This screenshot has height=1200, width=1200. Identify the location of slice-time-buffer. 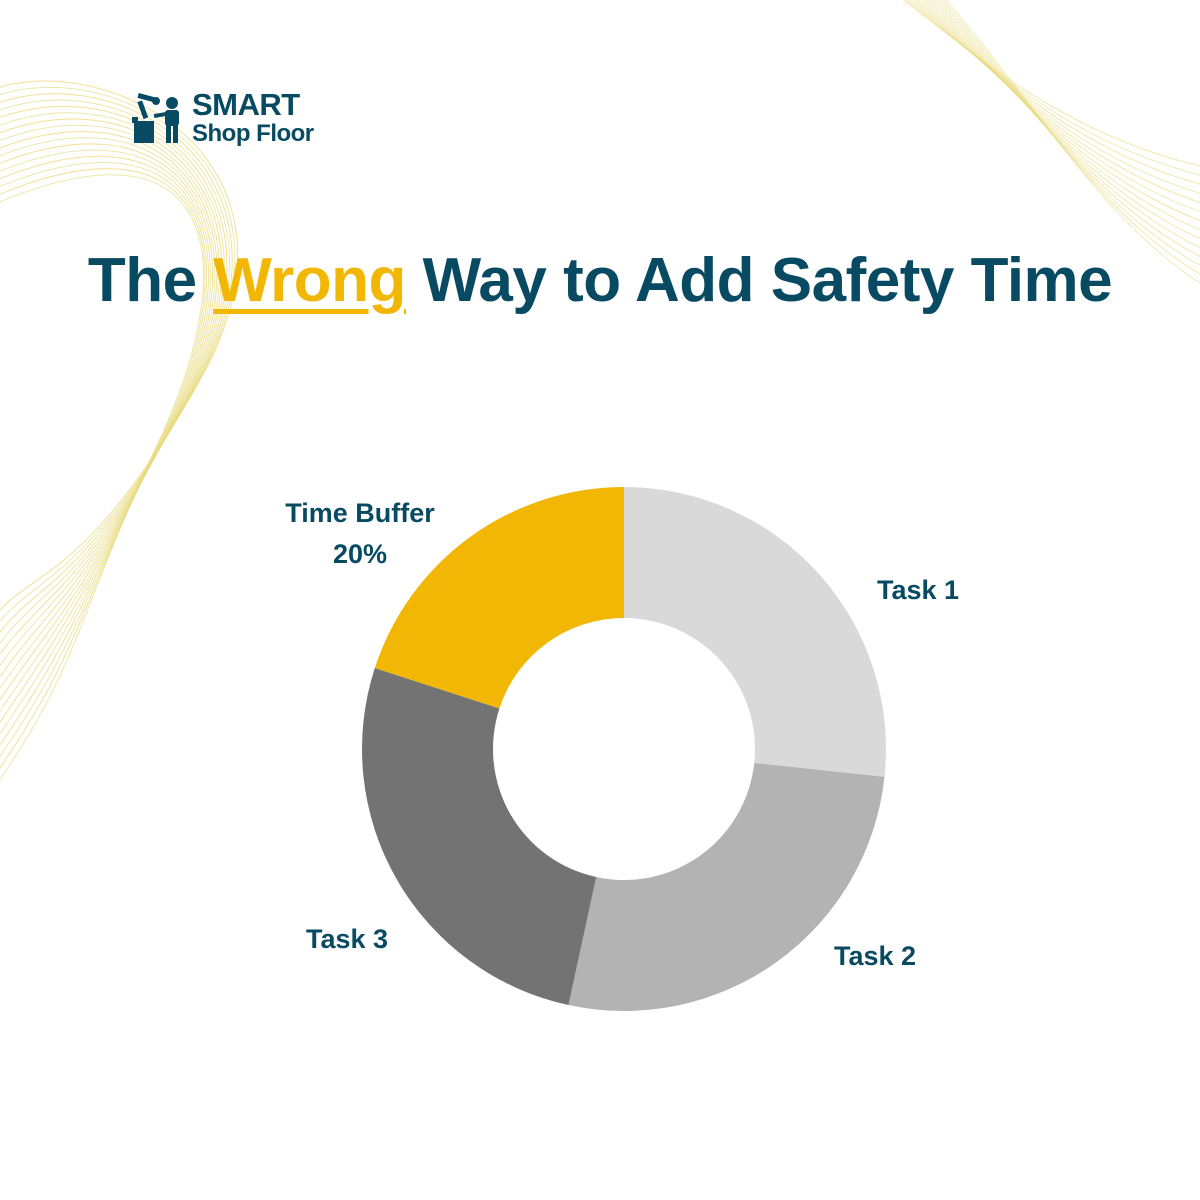
(499, 598).